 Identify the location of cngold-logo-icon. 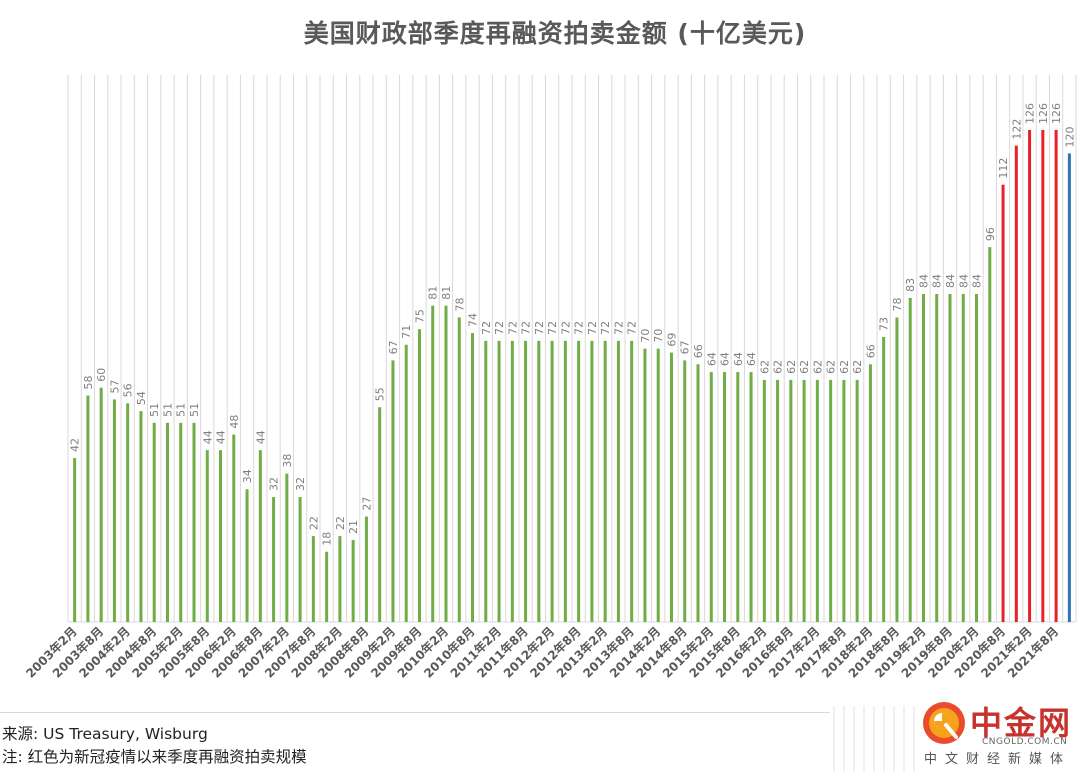
(944, 723).